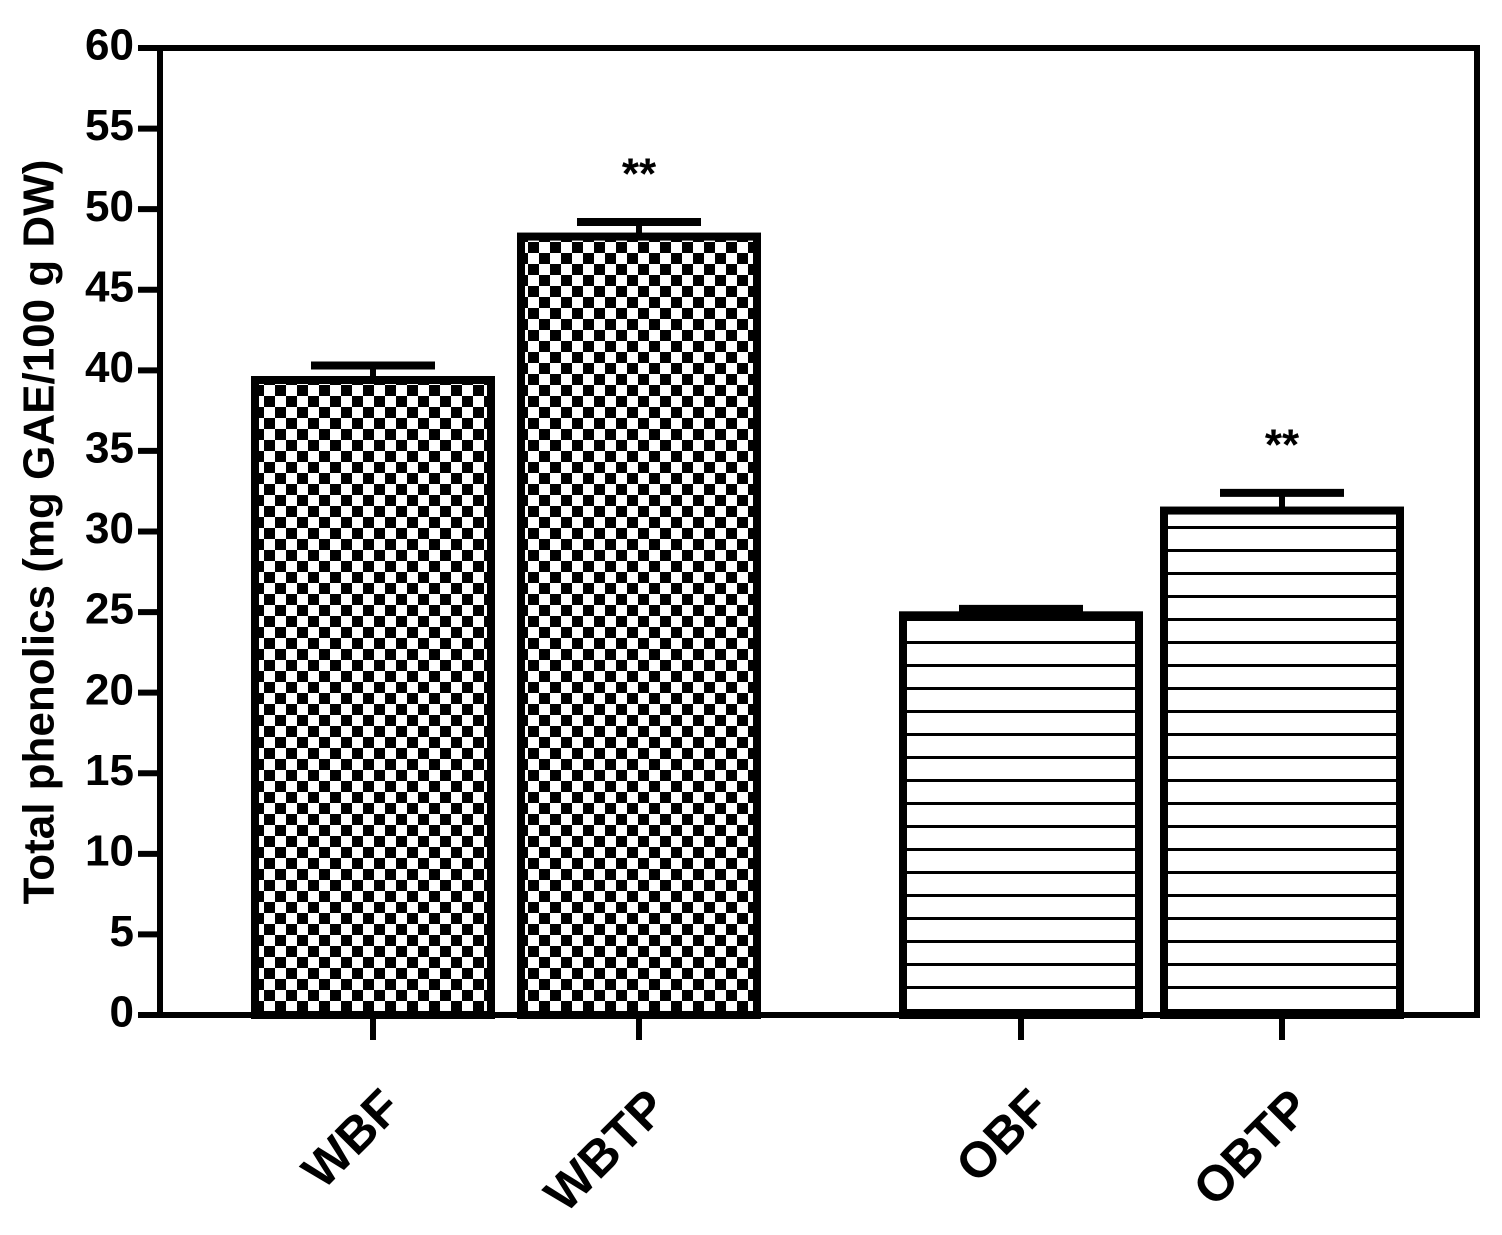 Image resolution: width=1502 pixels, height=1235 pixels. Describe the element at coordinates (39, 532) in the screenshot. I see `y-axis-label: Total phenolics (mg GAE/100 g DW)` at that location.